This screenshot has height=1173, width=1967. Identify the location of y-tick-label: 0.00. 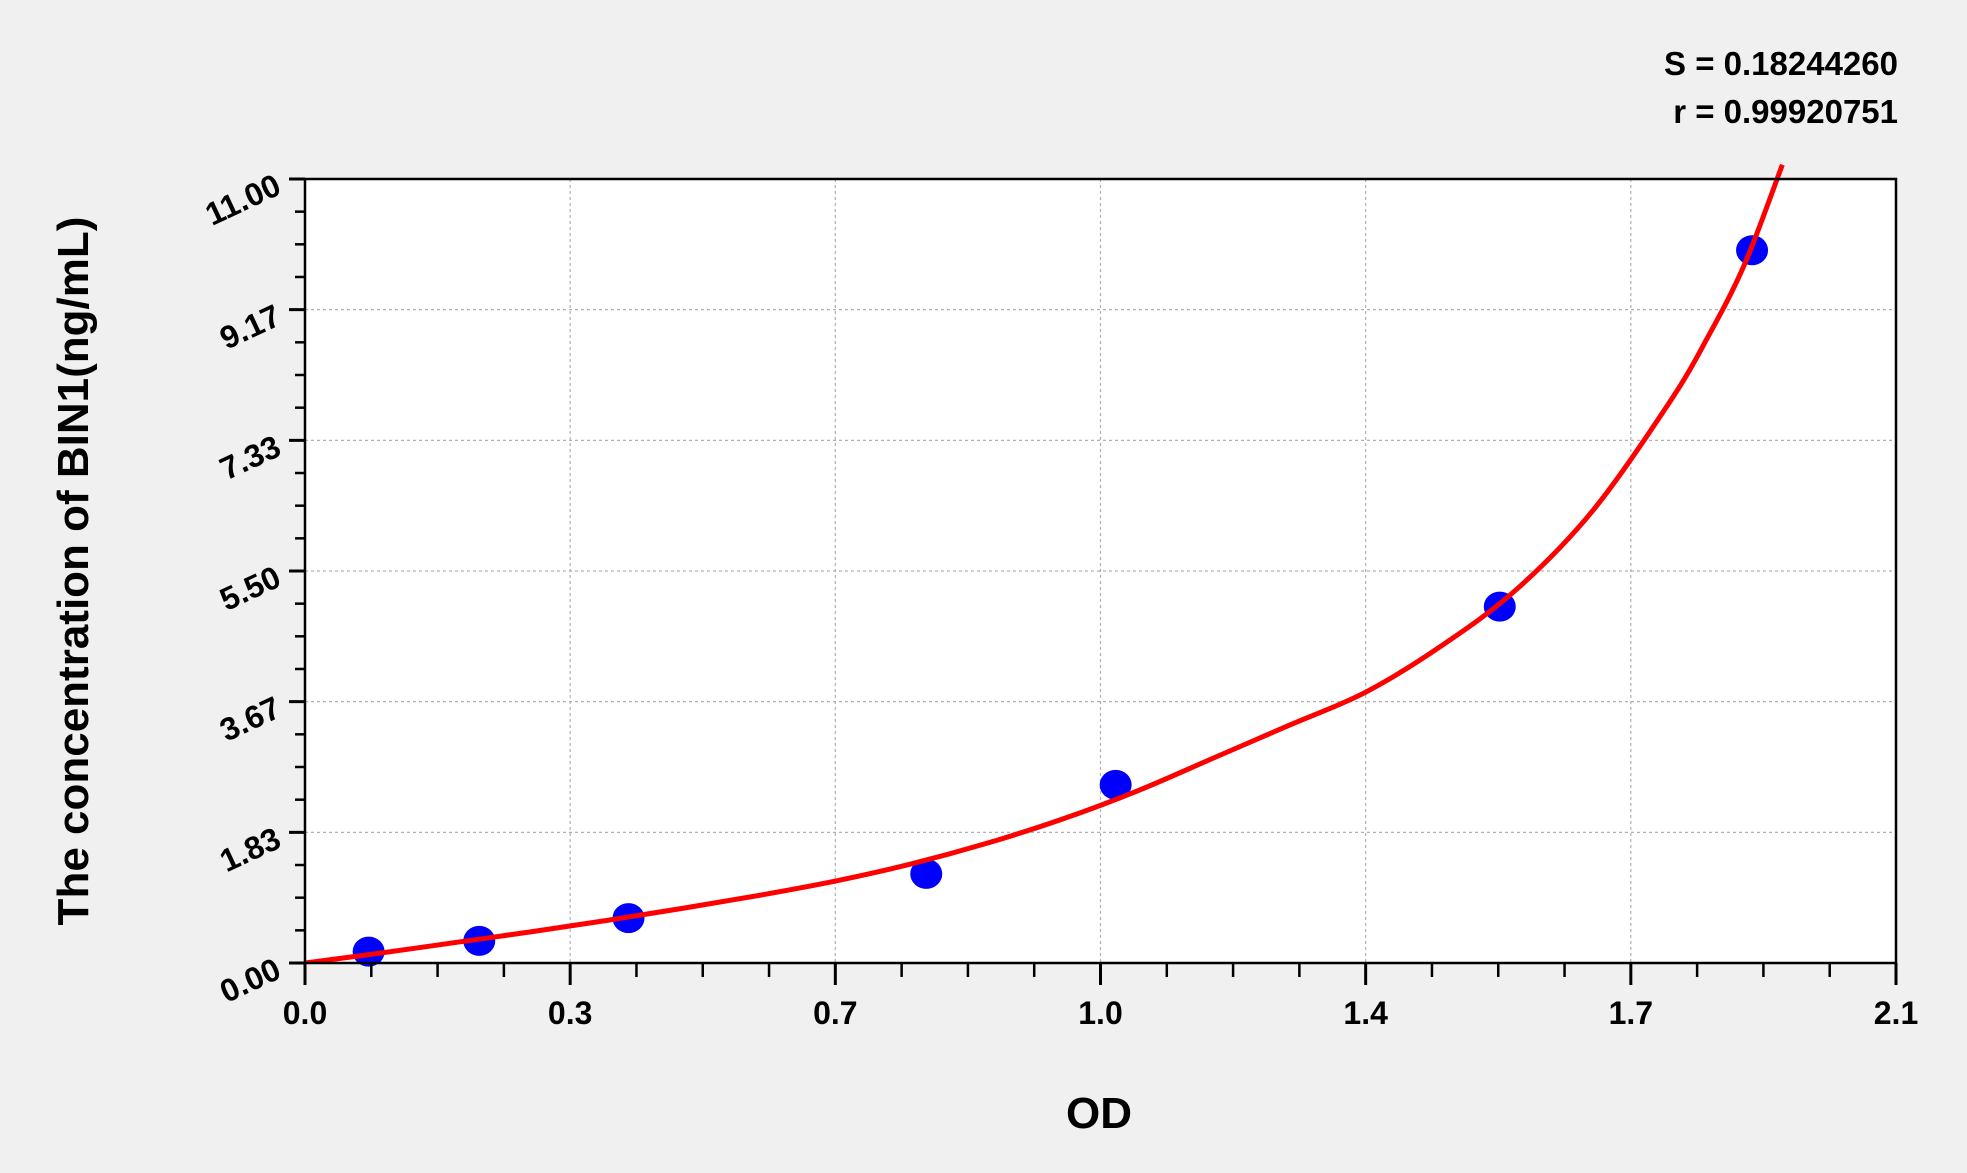
(250, 980).